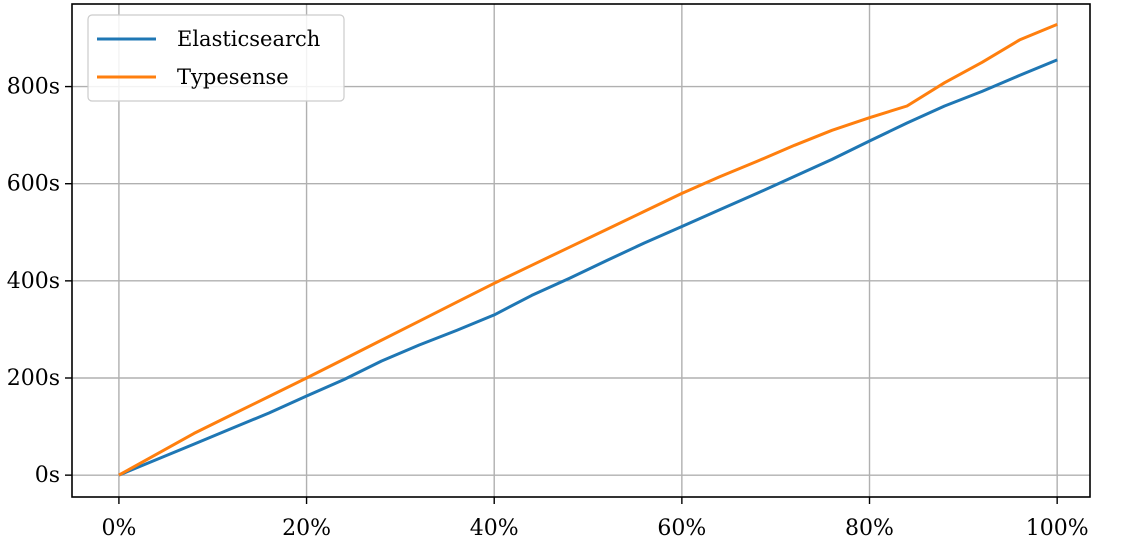 The width and height of the screenshot is (1123, 544). What do you see at coordinates (869, 528) in the screenshot?
I see `x-tick-label: 80%` at bounding box center [869, 528].